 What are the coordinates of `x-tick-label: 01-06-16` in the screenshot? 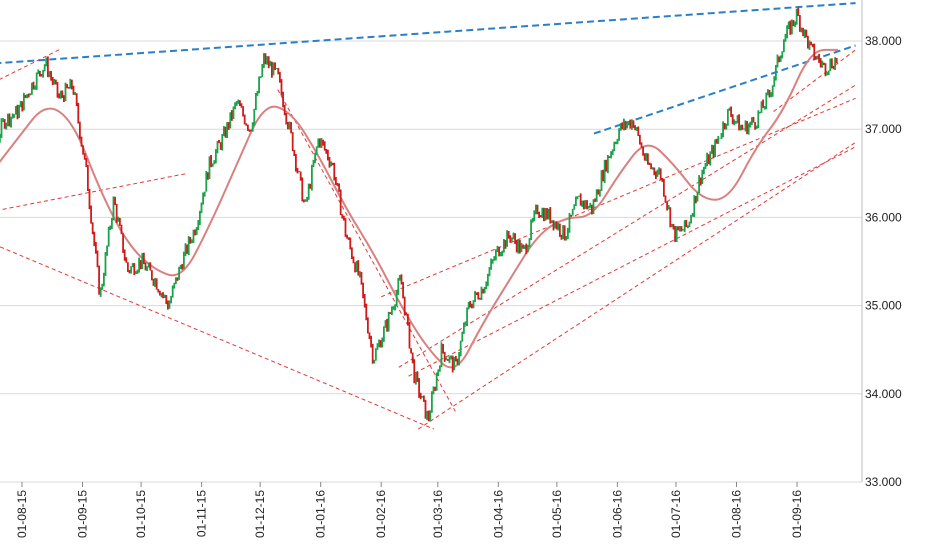 It's located at (617, 514).